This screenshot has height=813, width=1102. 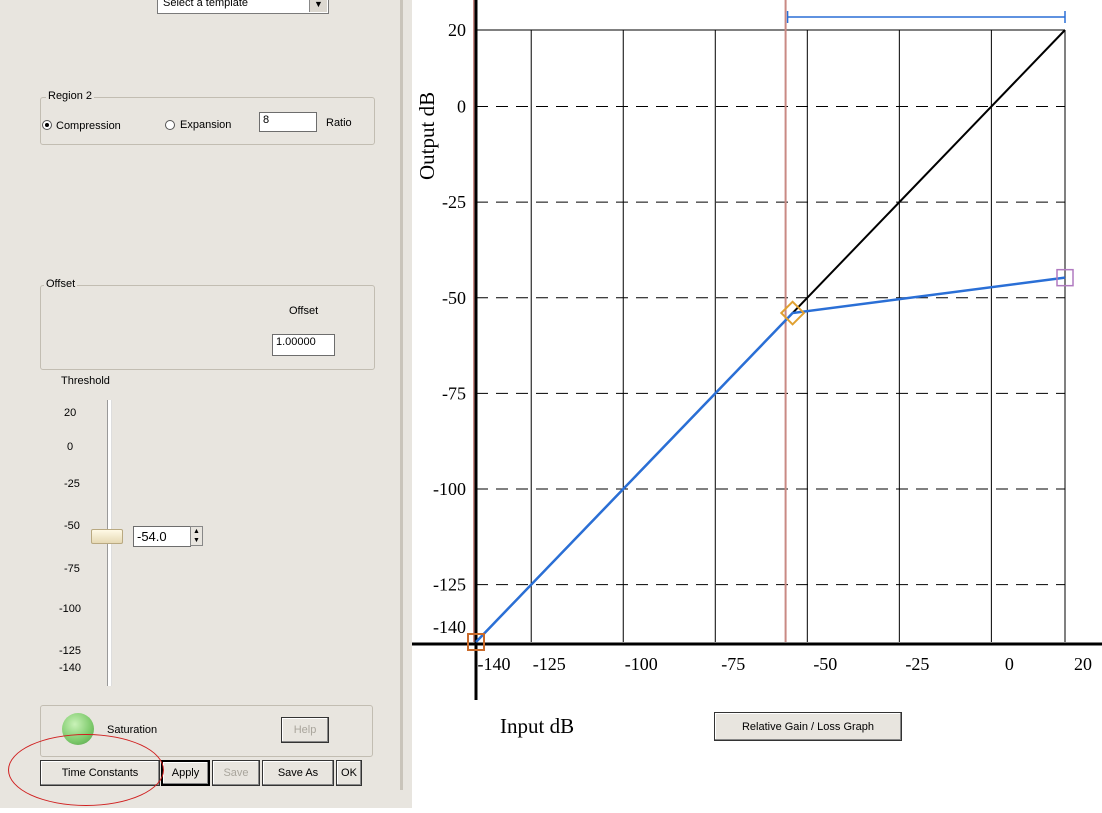 I want to click on apply-button: Apply, so click(x=185, y=773).